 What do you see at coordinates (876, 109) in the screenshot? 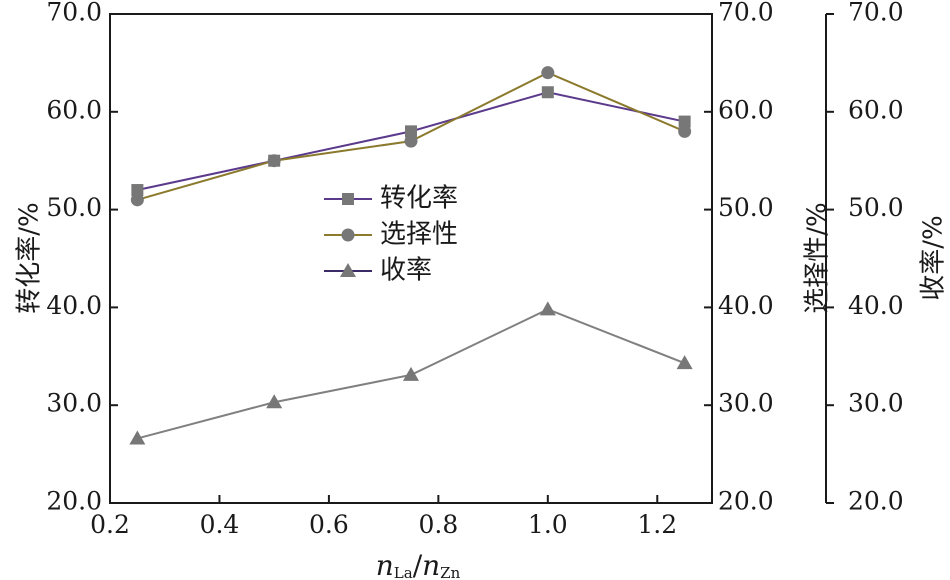
I see `y-right2-tick-label: 60.0` at bounding box center [876, 109].